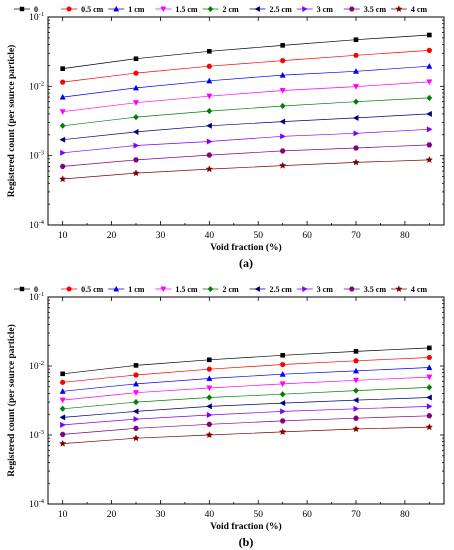  What do you see at coordinates (281, 289) in the screenshot?
I see `legend-label: 2.5 cm` at bounding box center [281, 289].